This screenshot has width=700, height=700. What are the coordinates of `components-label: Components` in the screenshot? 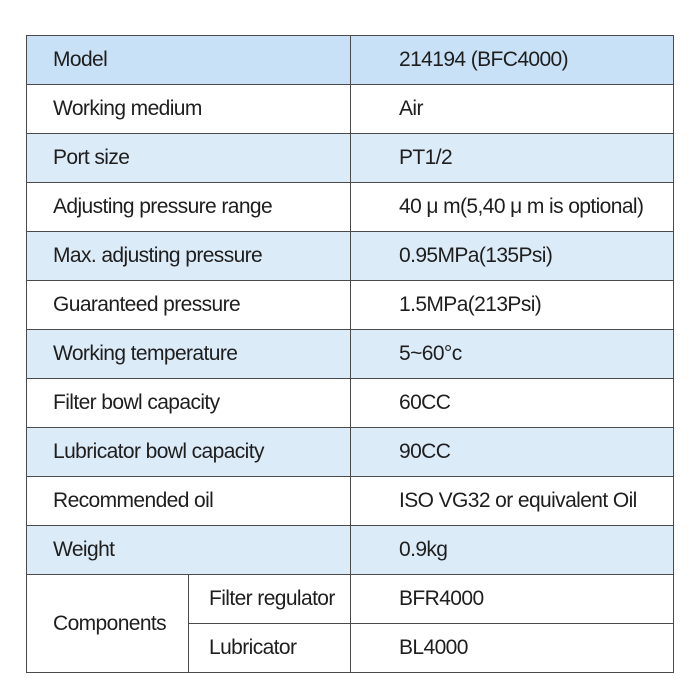 It's located at (107, 623).